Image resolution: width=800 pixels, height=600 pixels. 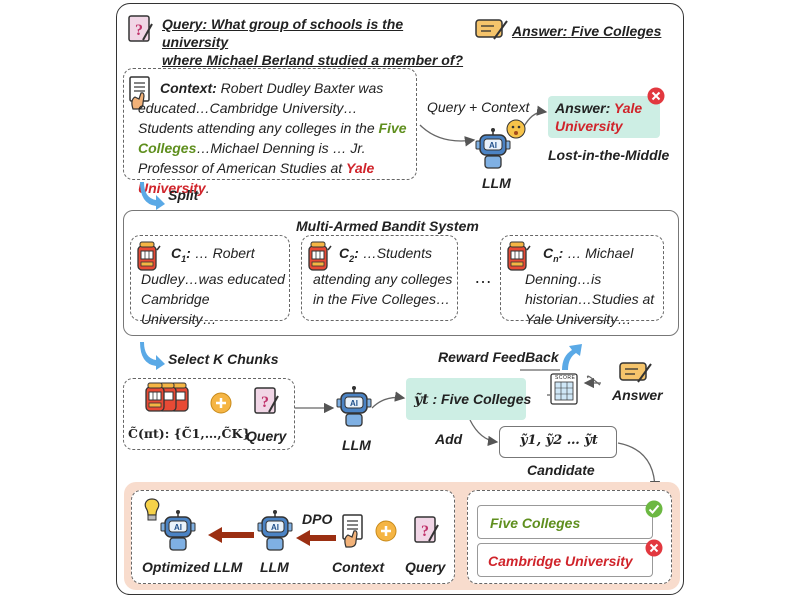 I want to click on chunk-card-n, so click(x=582, y=278).